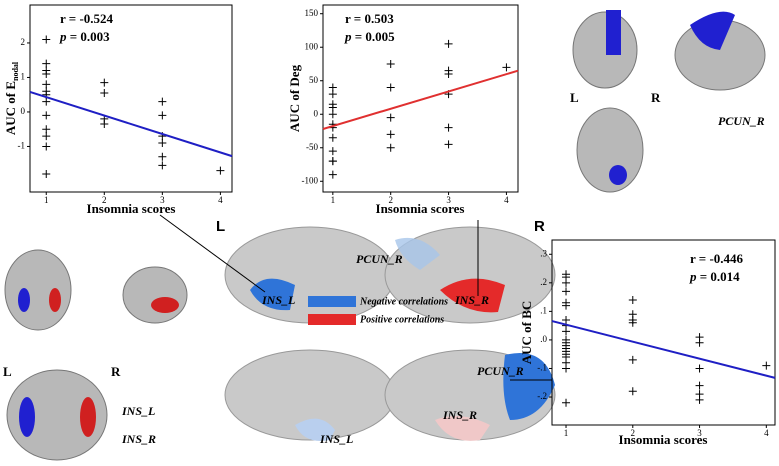 The image size is (779, 466). What do you see at coordinates (542, 396) in the screenshot?
I see `y-tick-label: -.2` at bounding box center [542, 396].